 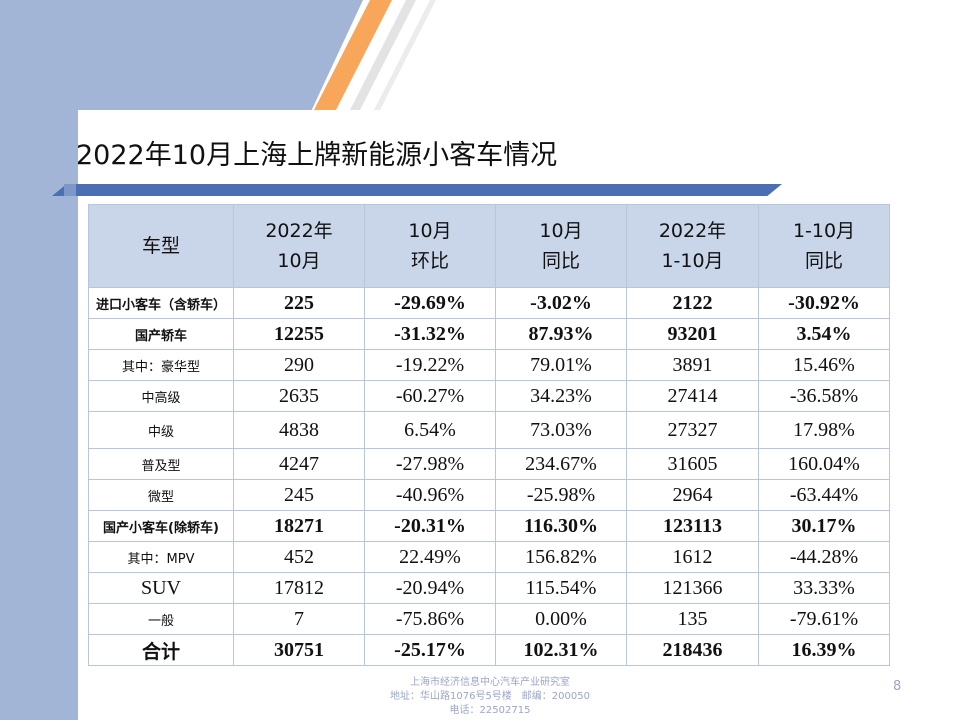 What do you see at coordinates (692, 231) in the screenshot?
I see `column-header-line: 2022年` at bounding box center [692, 231].